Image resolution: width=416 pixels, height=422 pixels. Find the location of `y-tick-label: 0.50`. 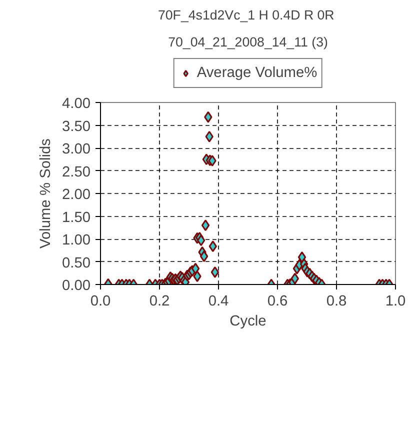

y-tick-label: 0.50 is located at coordinates (76, 263).